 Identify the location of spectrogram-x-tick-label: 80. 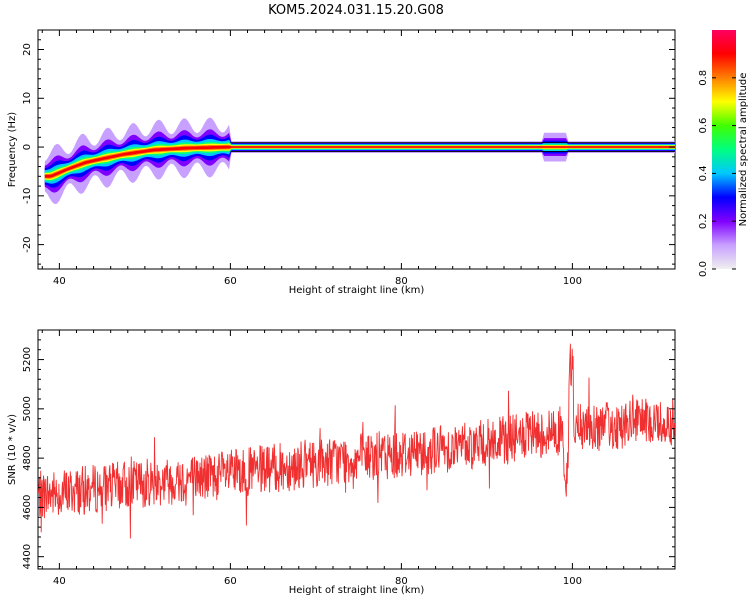
(401, 281).